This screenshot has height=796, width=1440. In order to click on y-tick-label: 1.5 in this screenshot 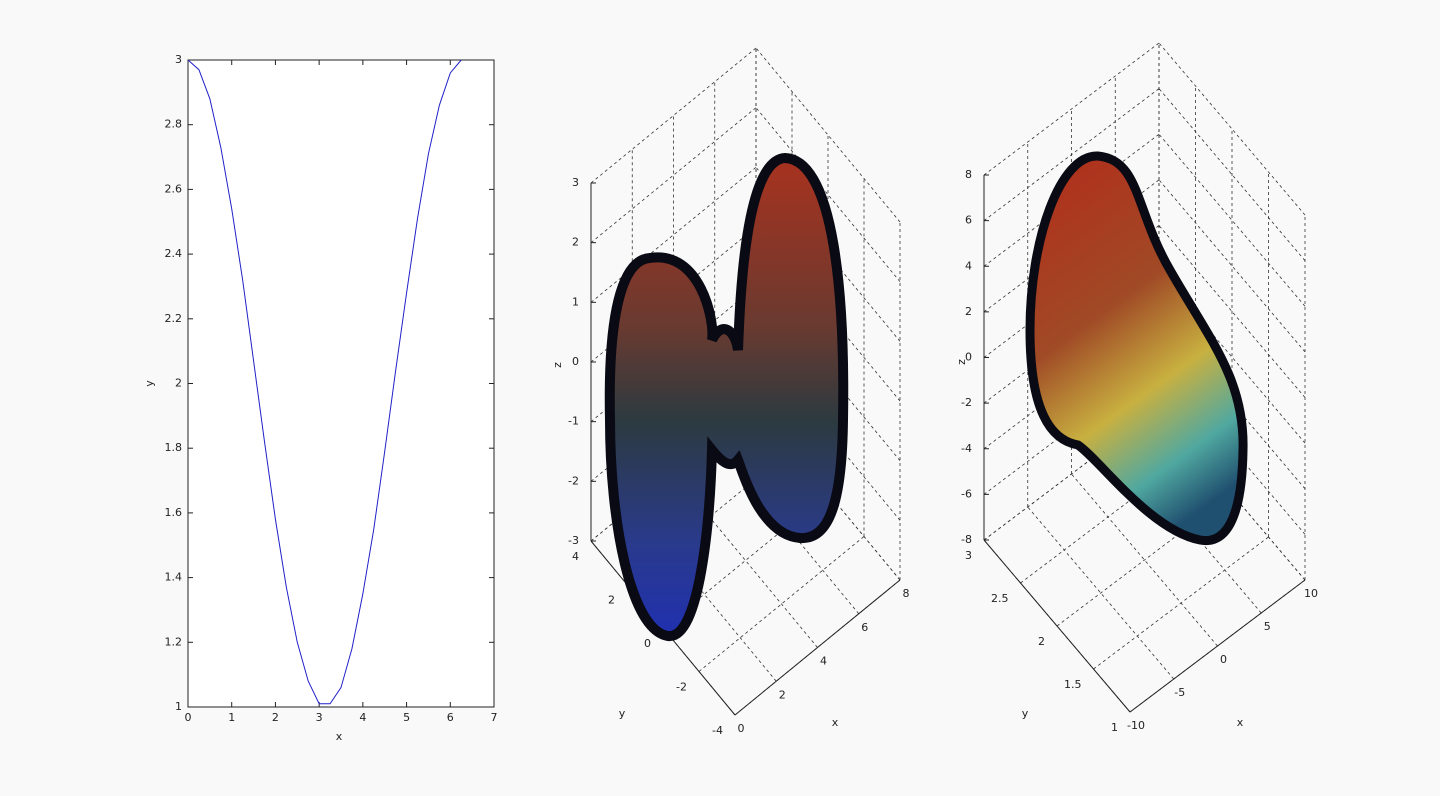, I will do `click(1073, 684)`.